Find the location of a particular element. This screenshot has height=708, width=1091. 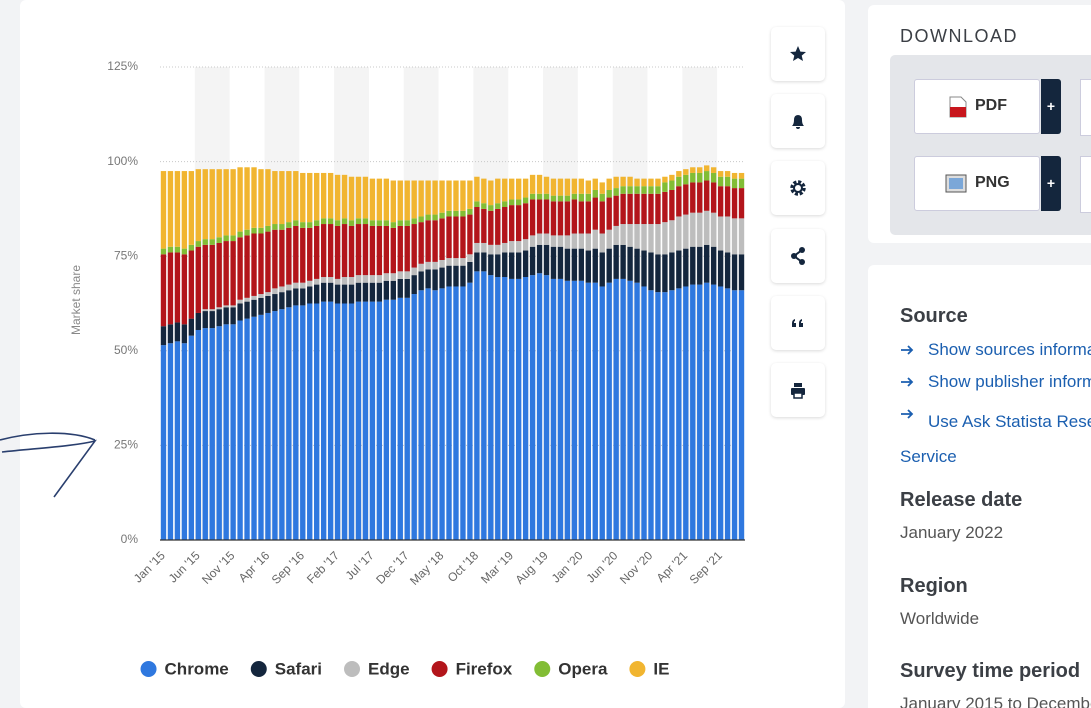

notification-button is located at coordinates (798, 121).